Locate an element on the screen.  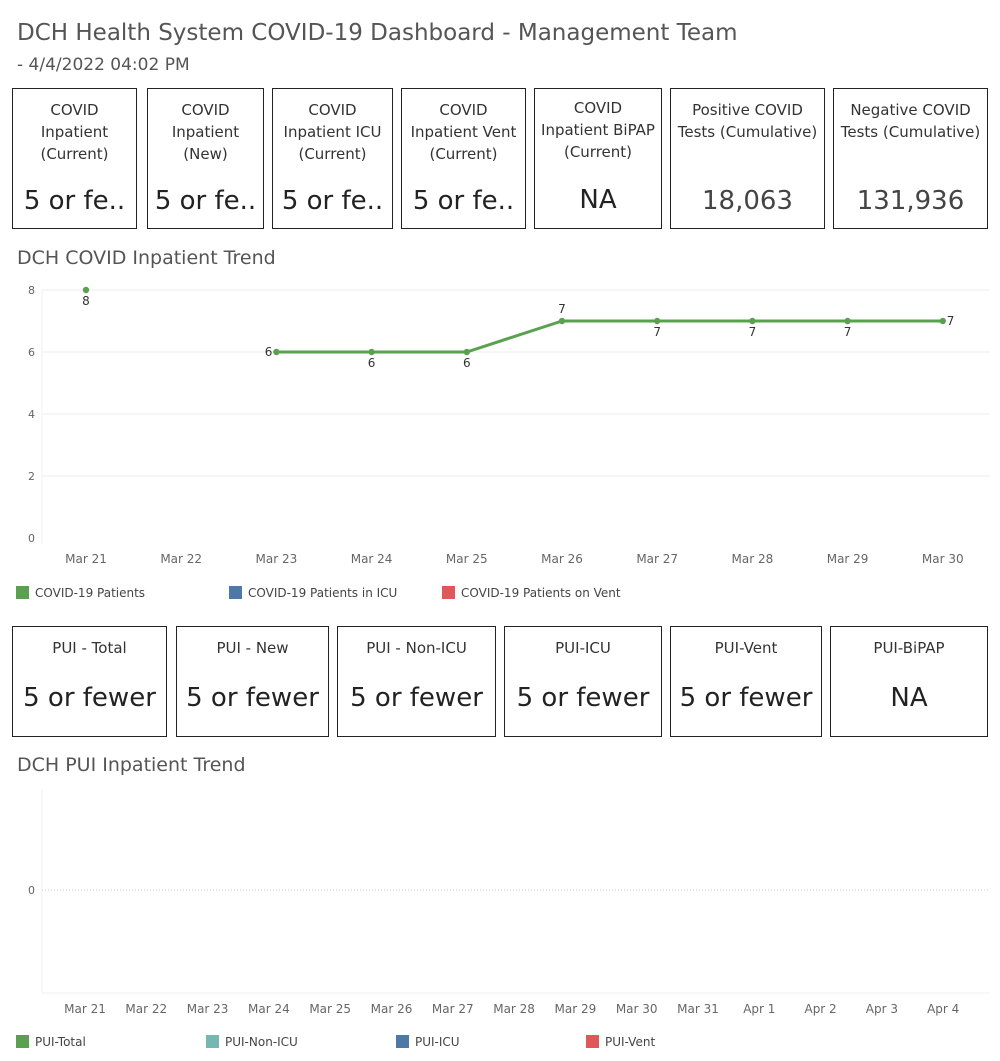
kpi-label: PUI-BiPAP is located at coordinates (909, 648).